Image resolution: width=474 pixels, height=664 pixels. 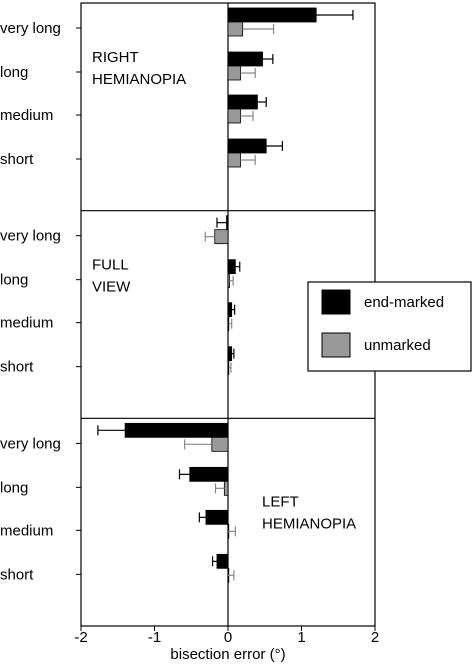 What do you see at coordinates (227, 654) in the screenshot?
I see `x-axis-label: bisection error (°)` at bounding box center [227, 654].